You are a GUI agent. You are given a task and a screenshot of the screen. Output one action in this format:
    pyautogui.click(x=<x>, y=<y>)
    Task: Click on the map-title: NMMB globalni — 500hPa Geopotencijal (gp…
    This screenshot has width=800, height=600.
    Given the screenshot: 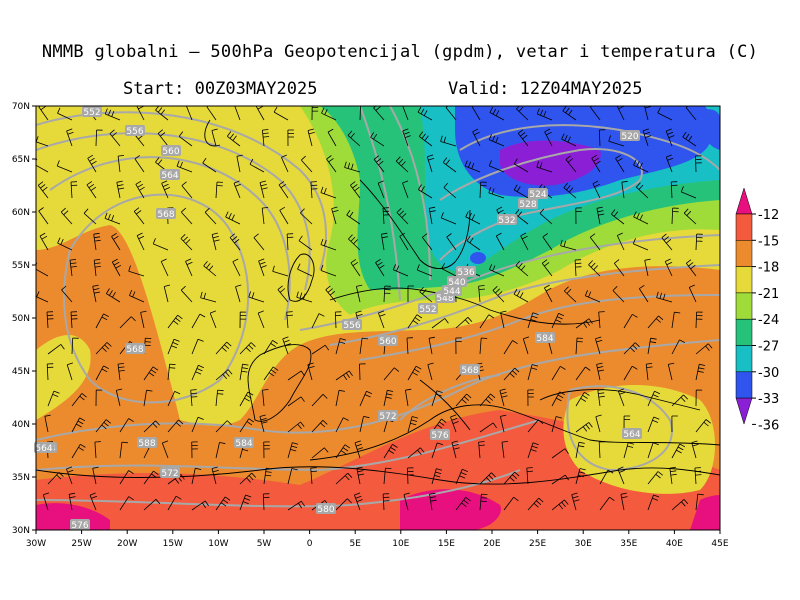 What is the action you would take?
    pyautogui.click(x=400, y=52)
    